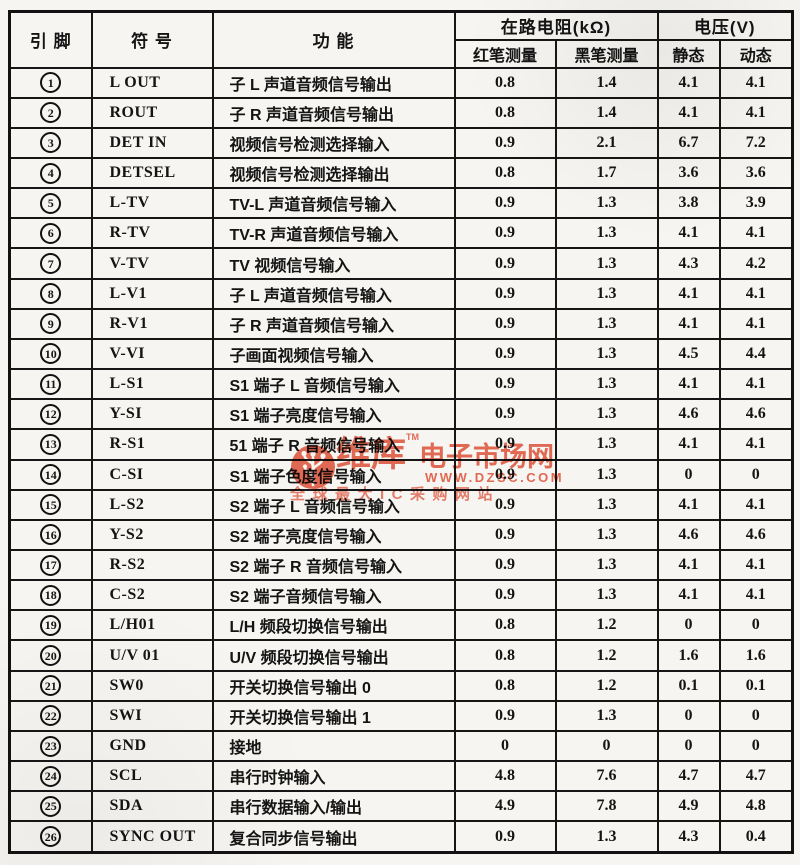  Describe the element at coordinates (50, 655) in the screenshot. I see `pin-number-cell: 20` at that location.